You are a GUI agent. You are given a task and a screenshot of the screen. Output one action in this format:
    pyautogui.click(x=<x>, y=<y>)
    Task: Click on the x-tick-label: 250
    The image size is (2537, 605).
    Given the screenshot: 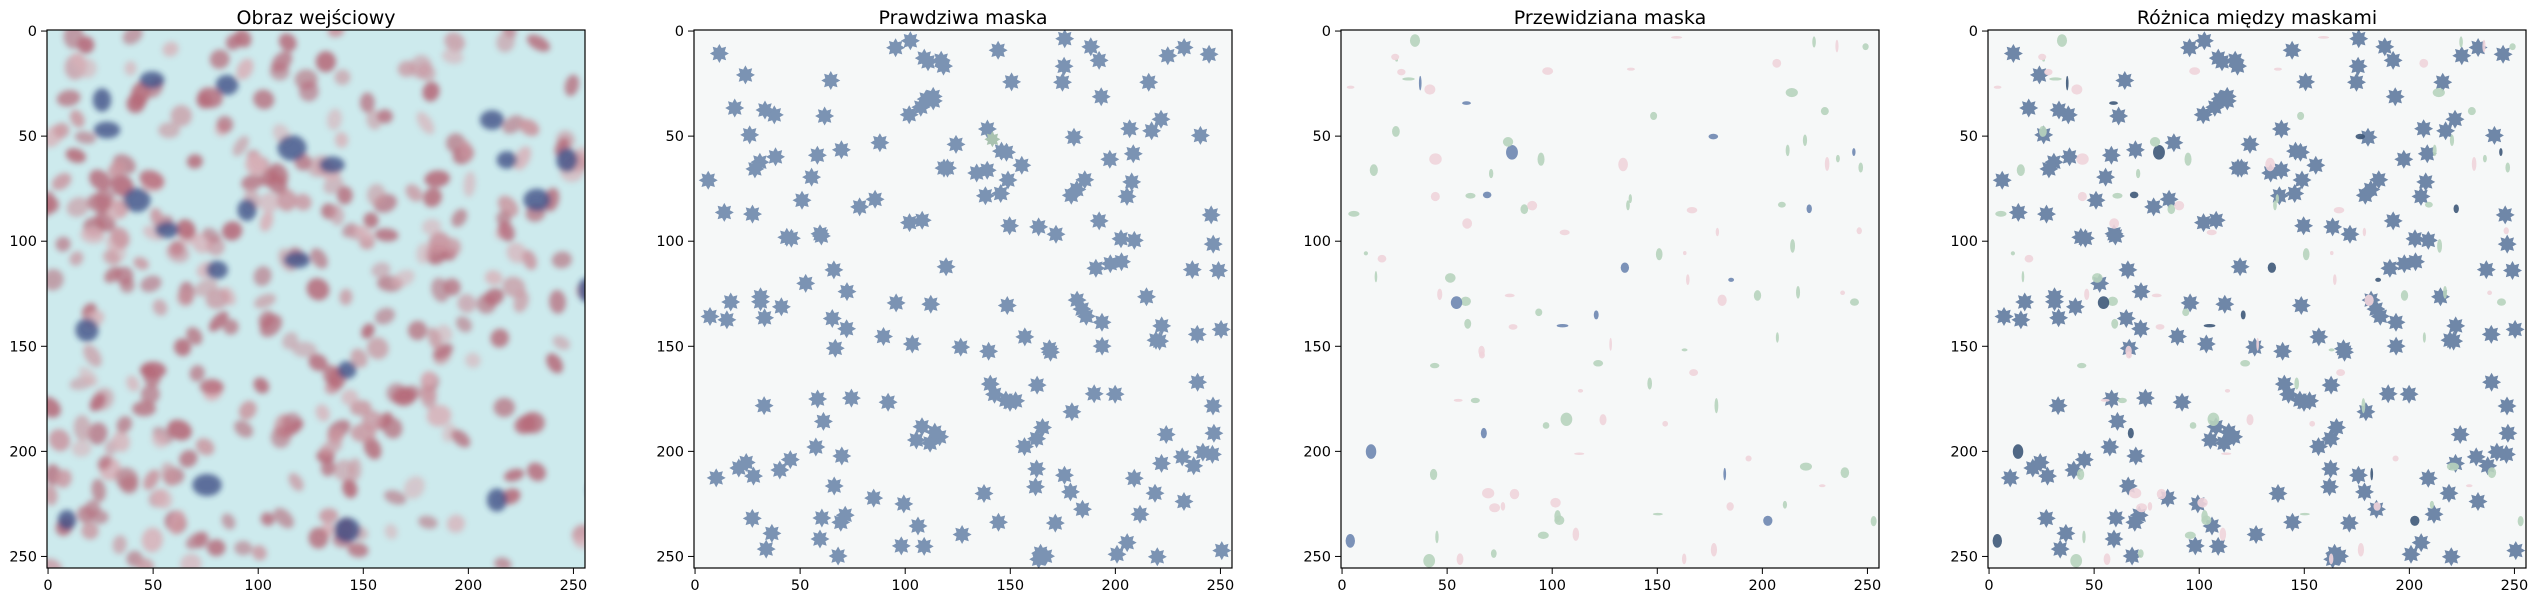 What is the action you would take?
    pyautogui.click(x=1221, y=586)
    